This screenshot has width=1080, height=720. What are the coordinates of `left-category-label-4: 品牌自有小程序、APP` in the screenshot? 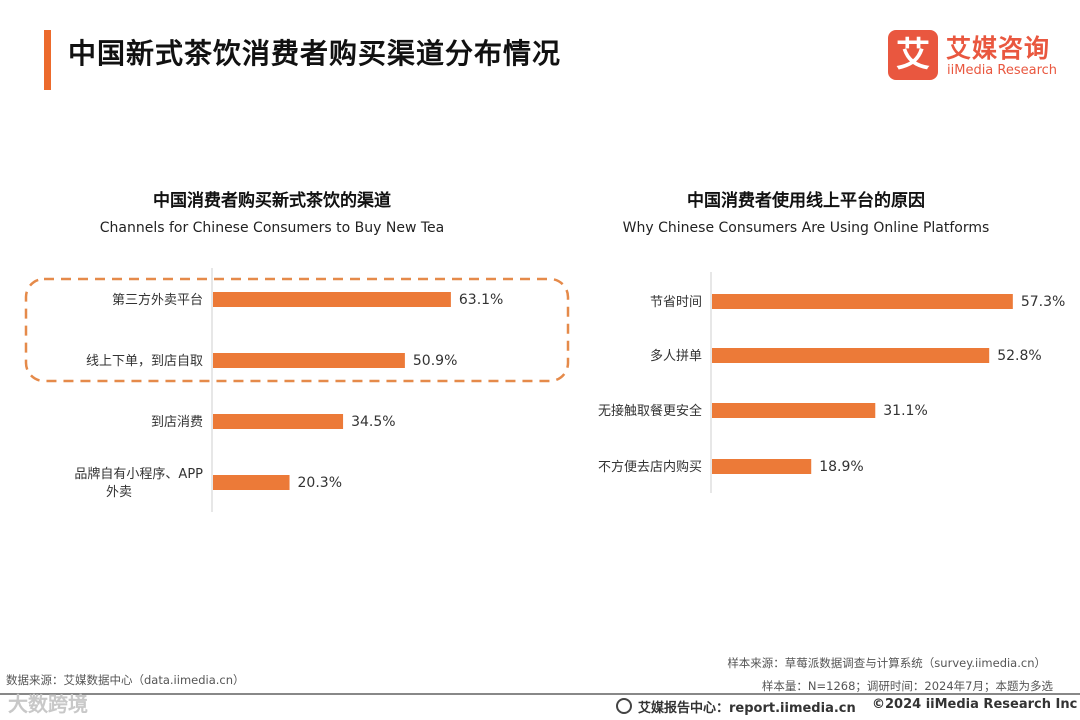 It's located at (138, 474).